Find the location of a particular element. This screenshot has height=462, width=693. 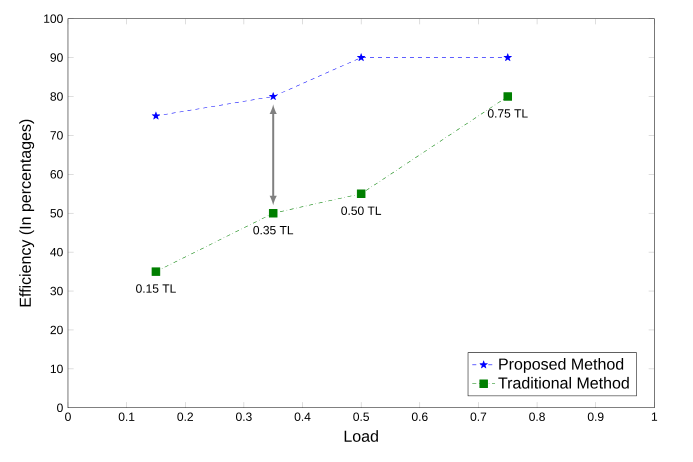

y-tick-label: 100 is located at coordinates (53, 18).